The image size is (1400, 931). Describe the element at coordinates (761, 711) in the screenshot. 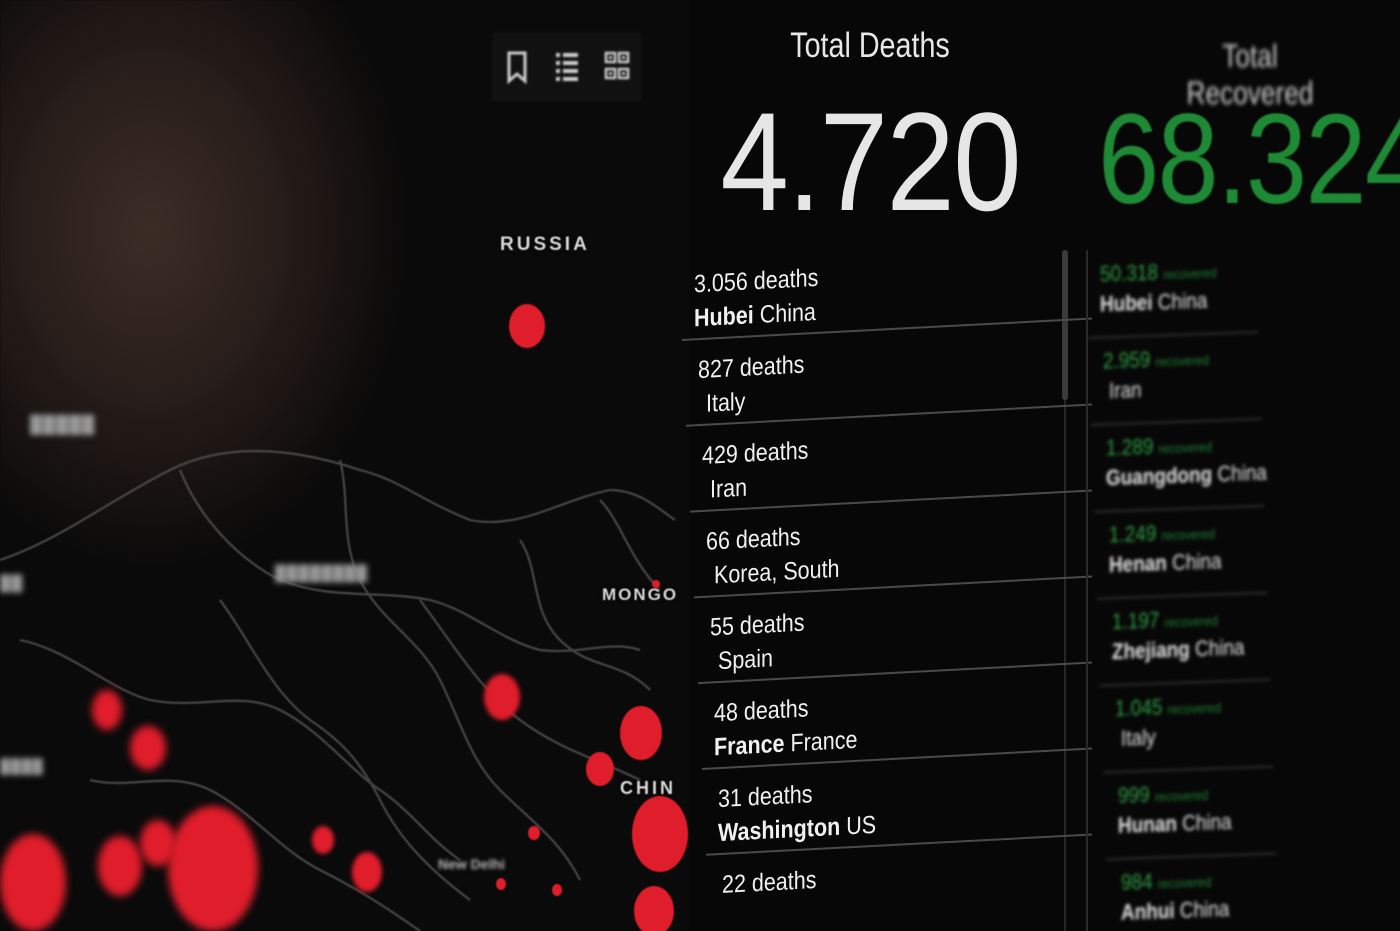

I see `death-count: 48 deaths` at that location.